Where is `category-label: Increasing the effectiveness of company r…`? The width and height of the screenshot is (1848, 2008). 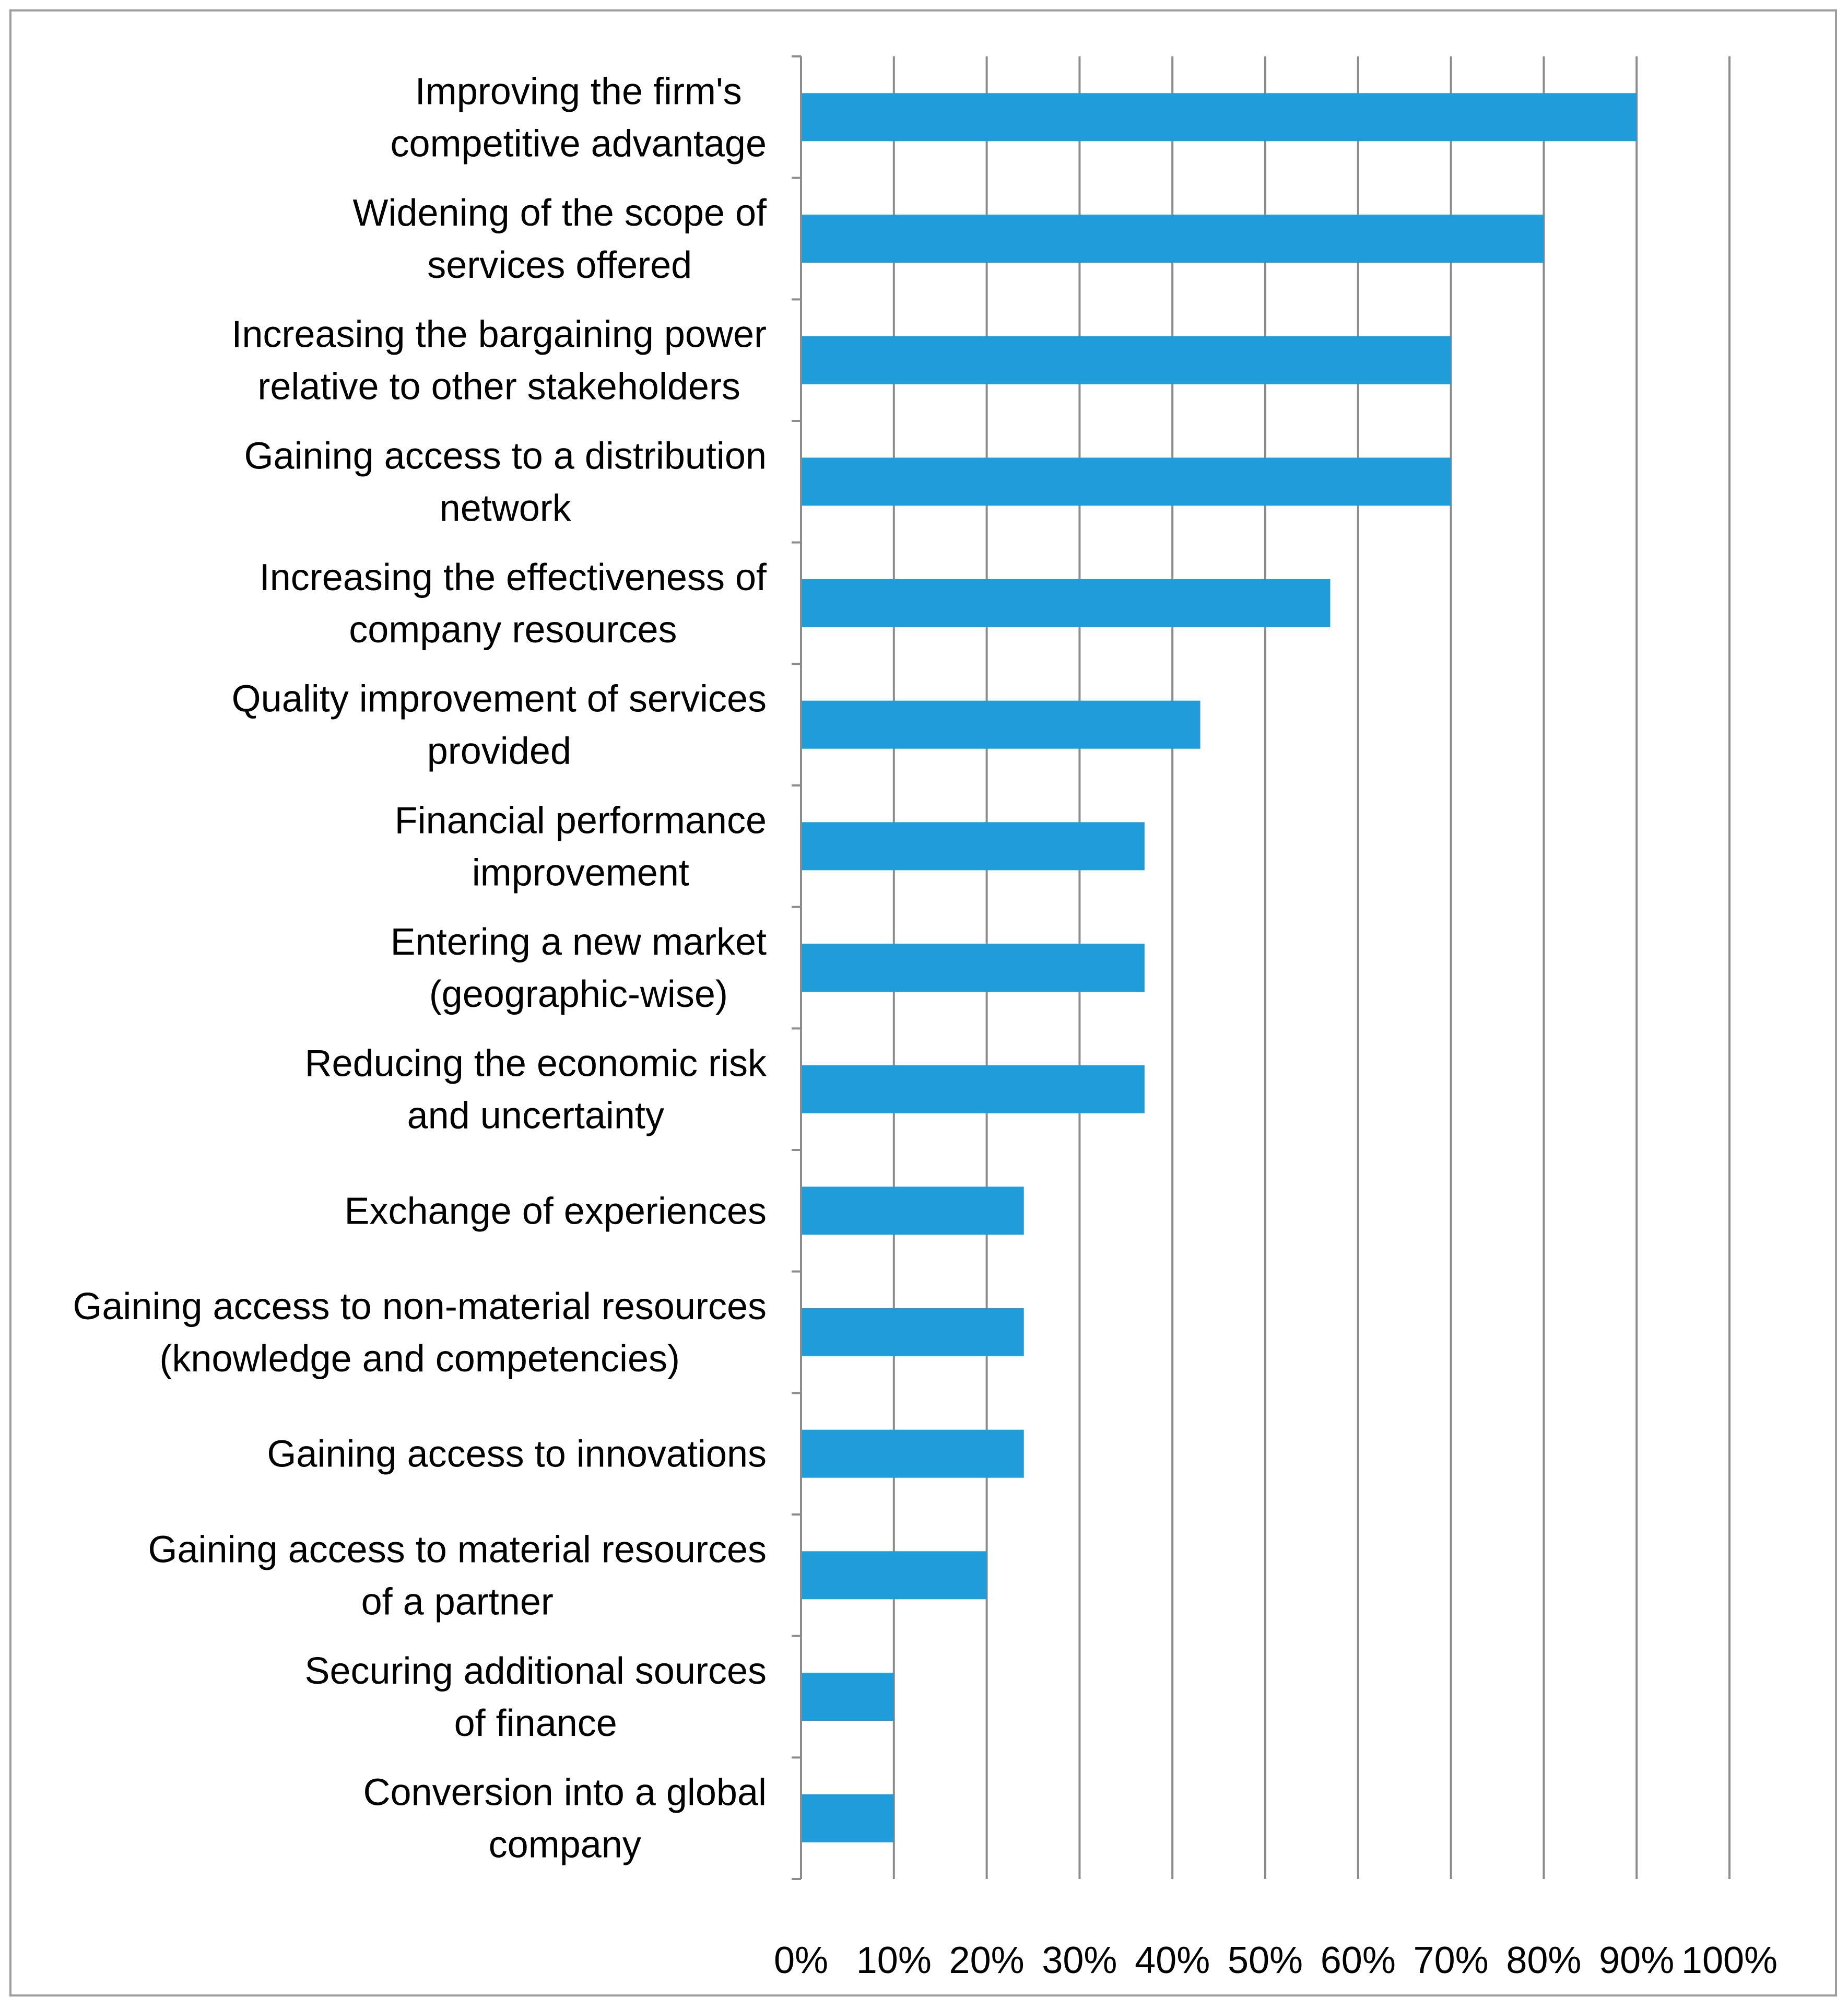
category-label: Increasing the effectiveness of company r… is located at coordinates (513, 604).